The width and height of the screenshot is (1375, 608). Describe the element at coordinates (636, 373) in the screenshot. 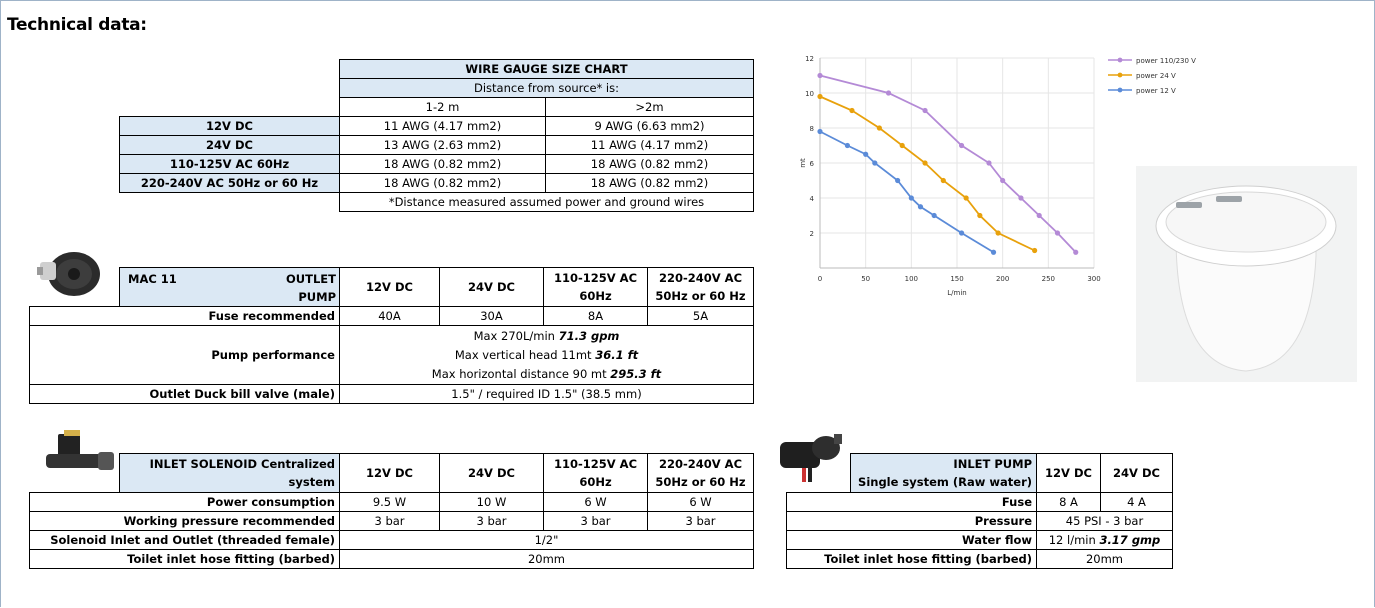

I see `perf-distance-ft: 295.3 ft` at that location.